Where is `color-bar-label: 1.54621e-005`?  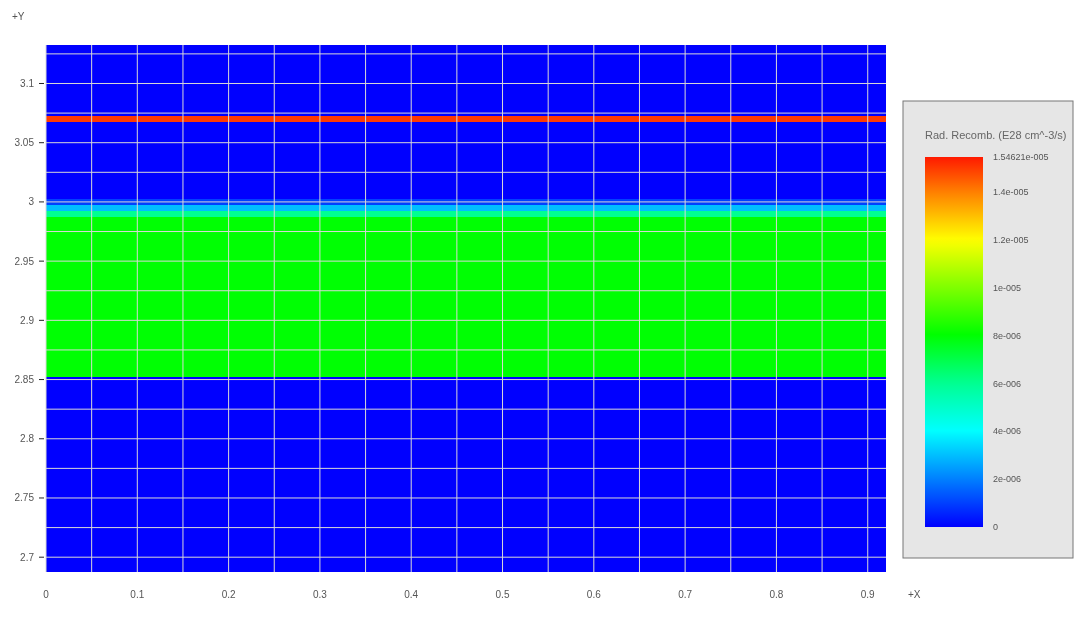
color-bar-label: 1.54621e-005 is located at coordinates (1021, 157).